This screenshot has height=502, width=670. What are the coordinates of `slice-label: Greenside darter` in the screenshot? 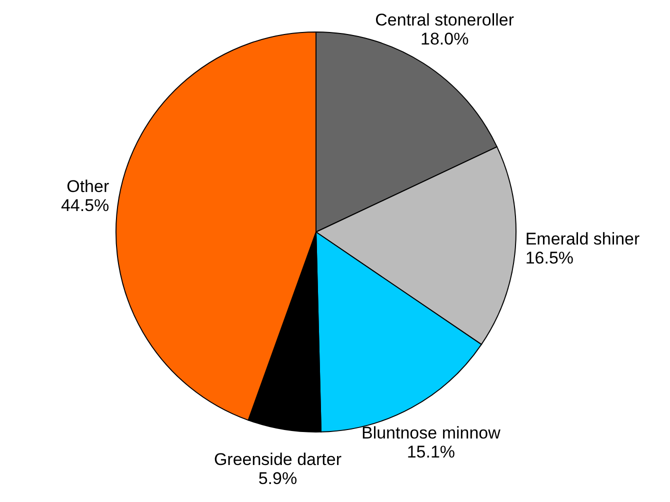 It's located at (278, 459).